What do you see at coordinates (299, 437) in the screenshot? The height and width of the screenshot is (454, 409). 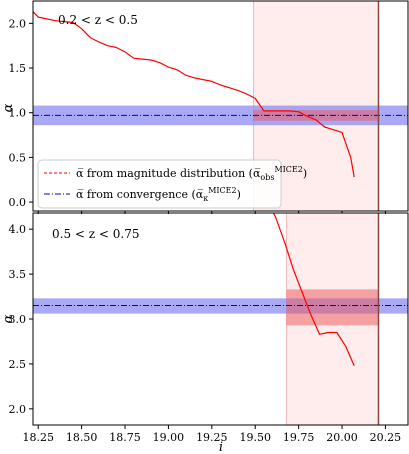 I see `xtick-label: 19.75` at bounding box center [299, 437].